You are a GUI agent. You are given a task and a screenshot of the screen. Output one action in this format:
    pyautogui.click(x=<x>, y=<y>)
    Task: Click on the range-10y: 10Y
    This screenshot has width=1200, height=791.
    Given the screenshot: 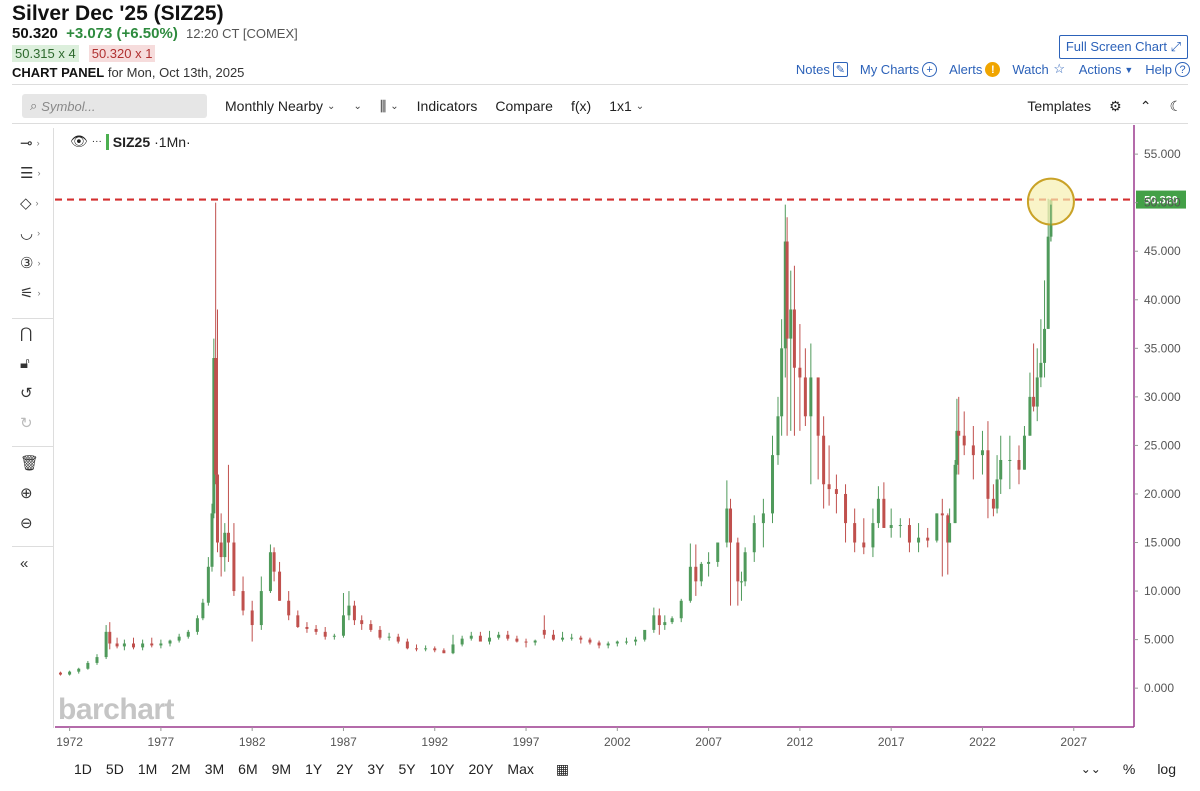 What is the action you would take?
    pyautogui.click(x=442, y=769)
    